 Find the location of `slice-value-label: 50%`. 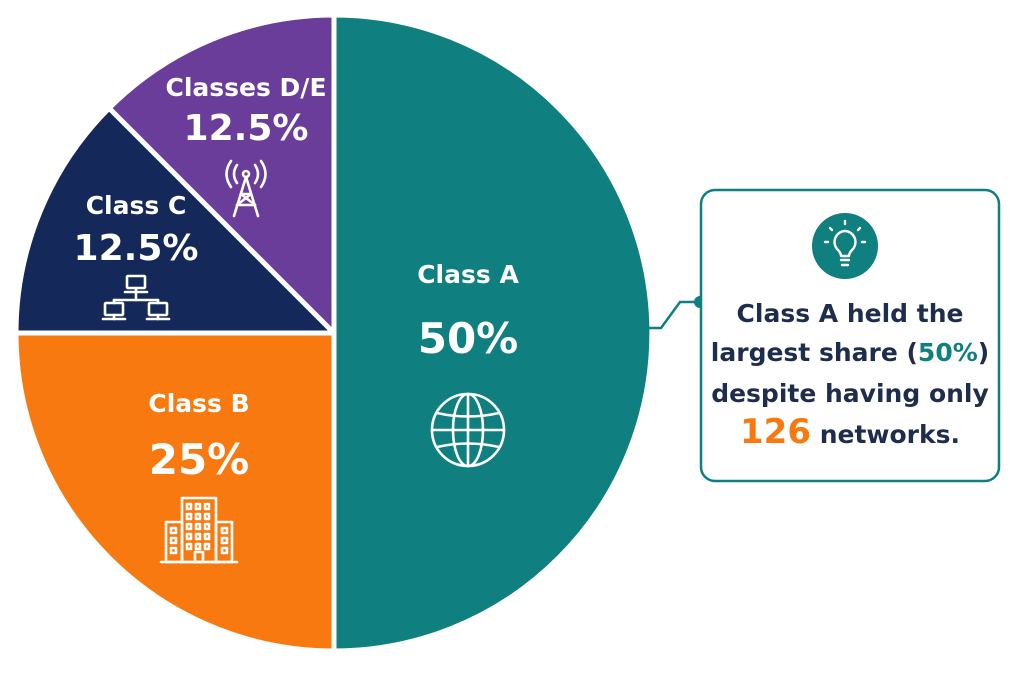

slice-value-label: 50% is located at coordinates (468, 338).